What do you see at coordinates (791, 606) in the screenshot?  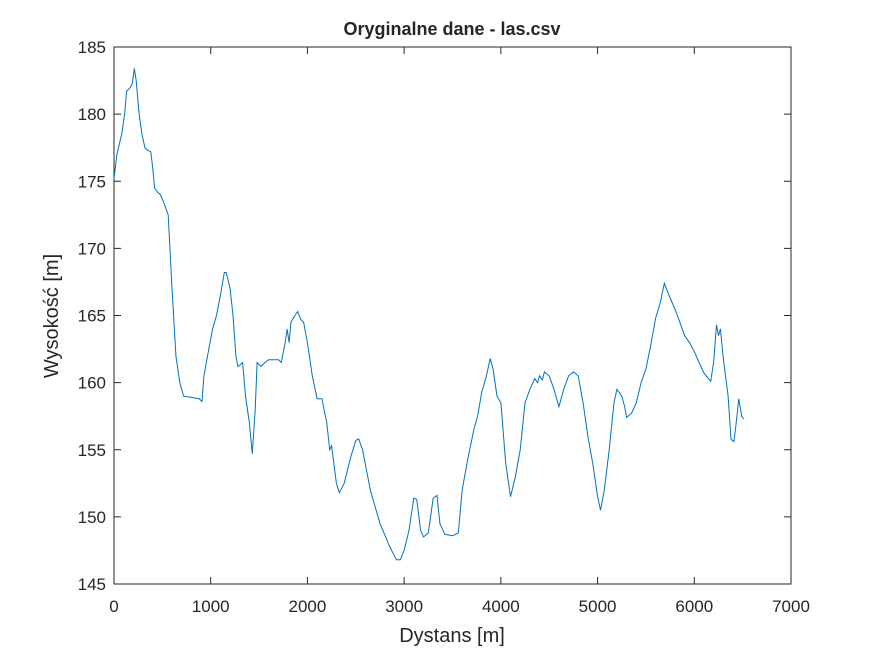 I see `x-tick-label: 7000` at bounding box center [791, 606].